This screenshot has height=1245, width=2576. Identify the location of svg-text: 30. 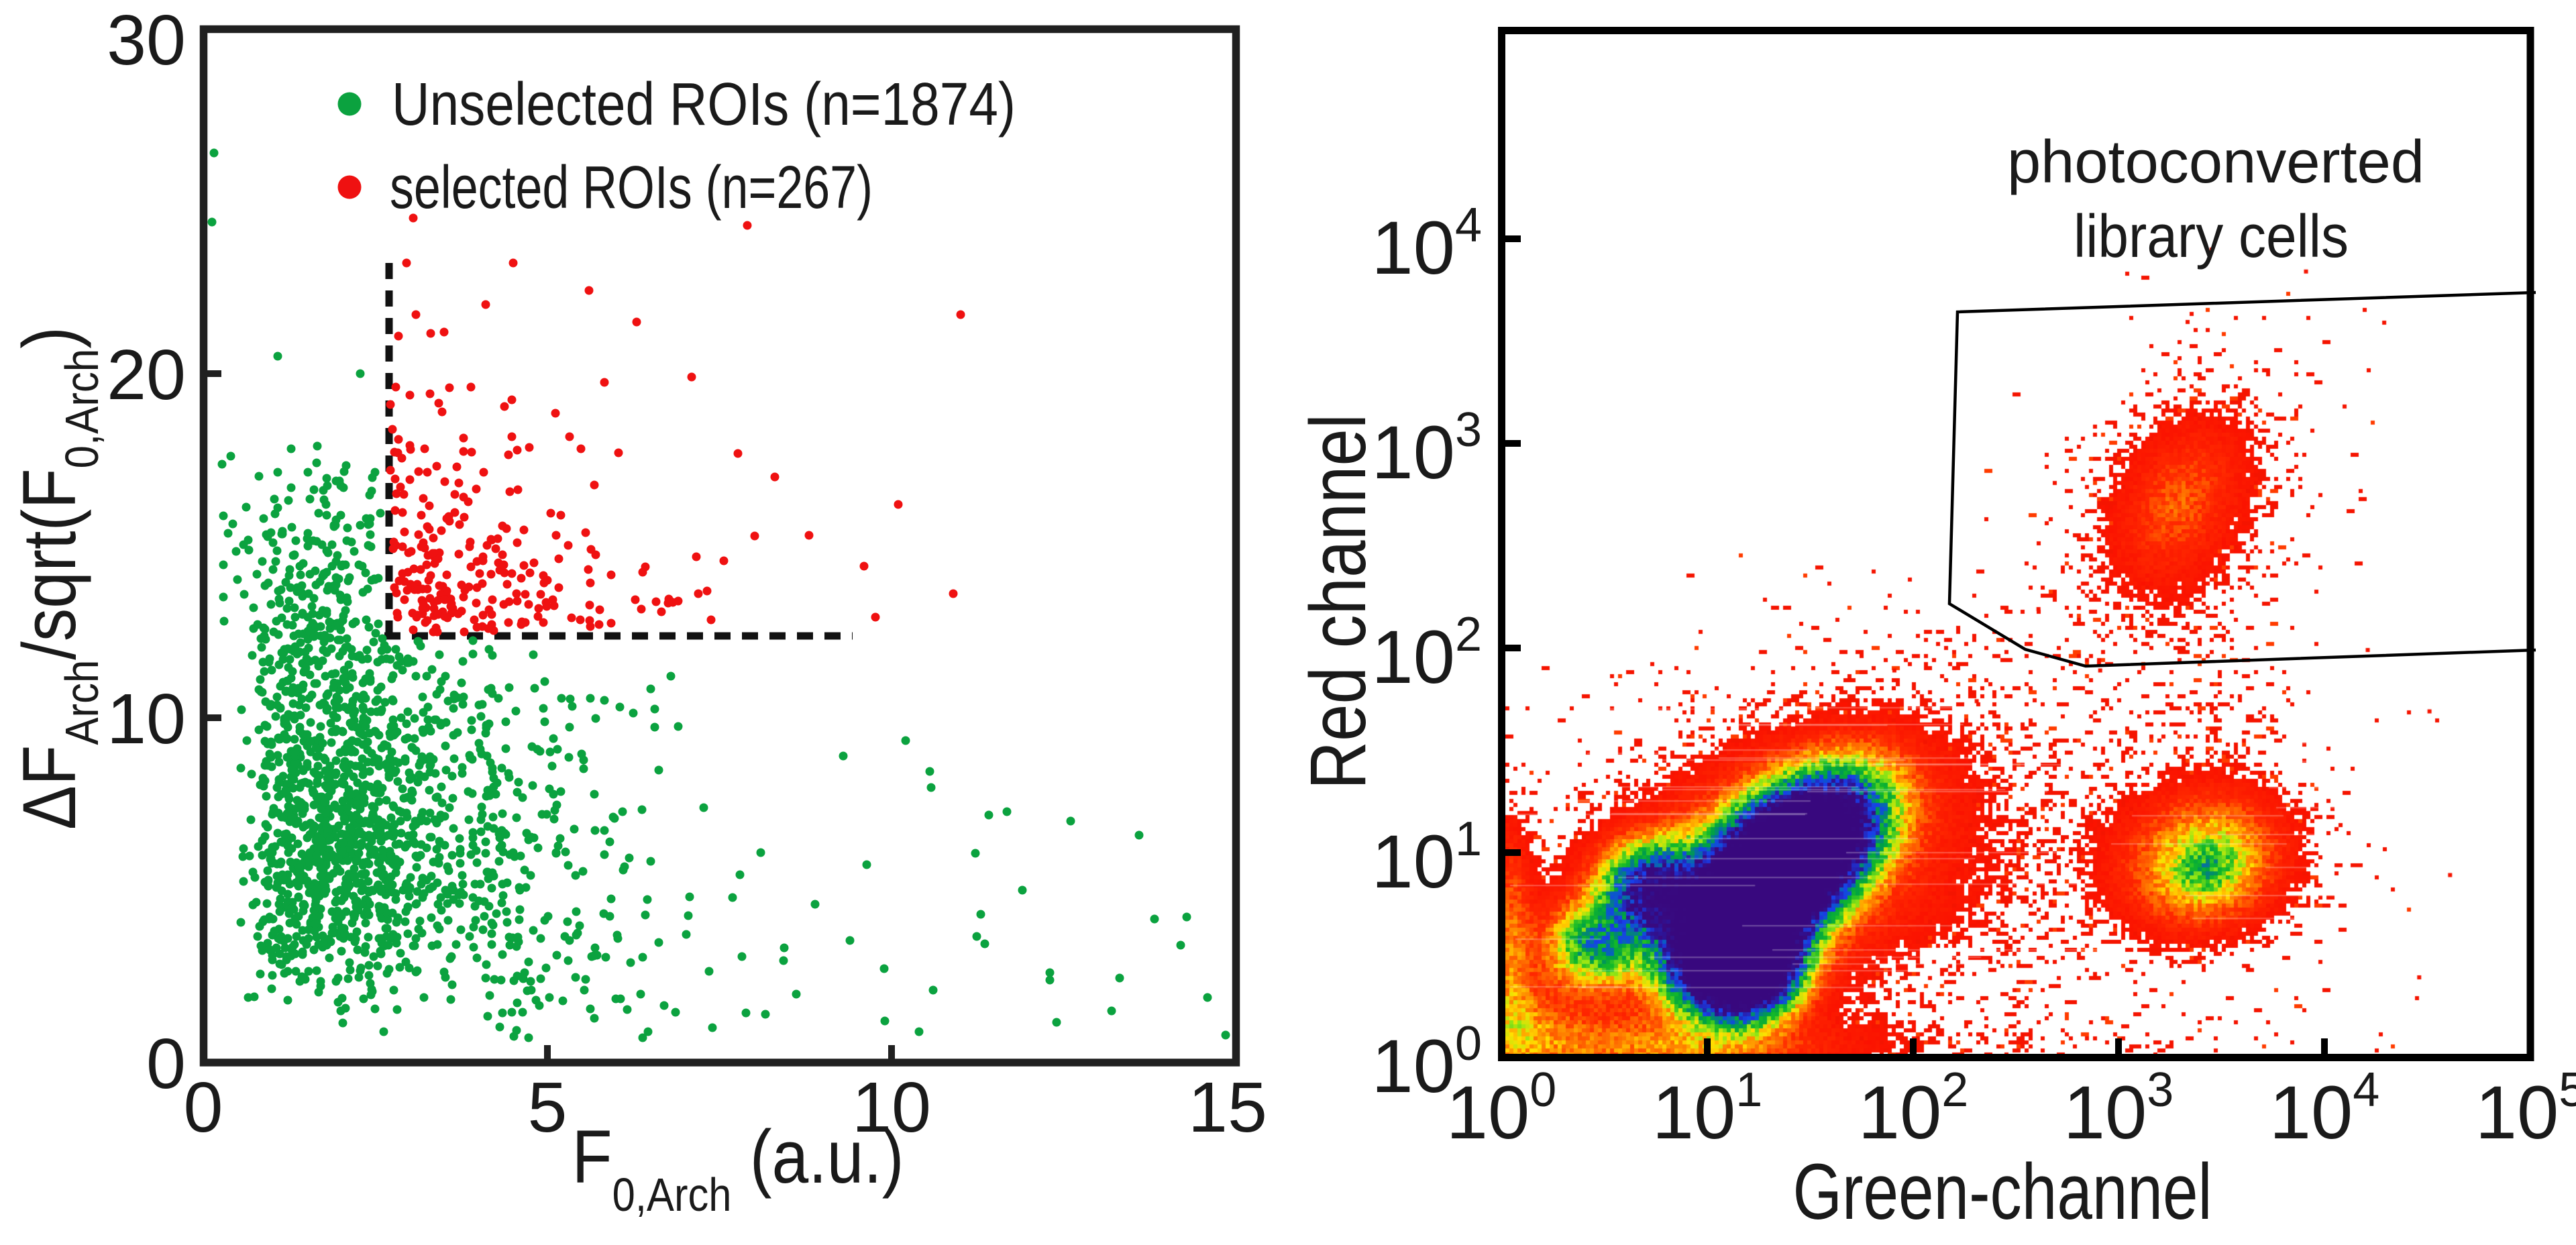
(146, 40).